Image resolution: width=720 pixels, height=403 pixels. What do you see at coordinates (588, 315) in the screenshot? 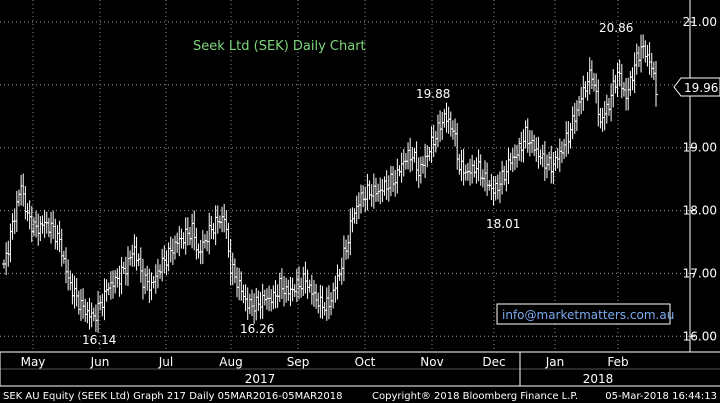
I see `watermark-text: info@marketmatters.com.au` at bounding box center [588, 315].